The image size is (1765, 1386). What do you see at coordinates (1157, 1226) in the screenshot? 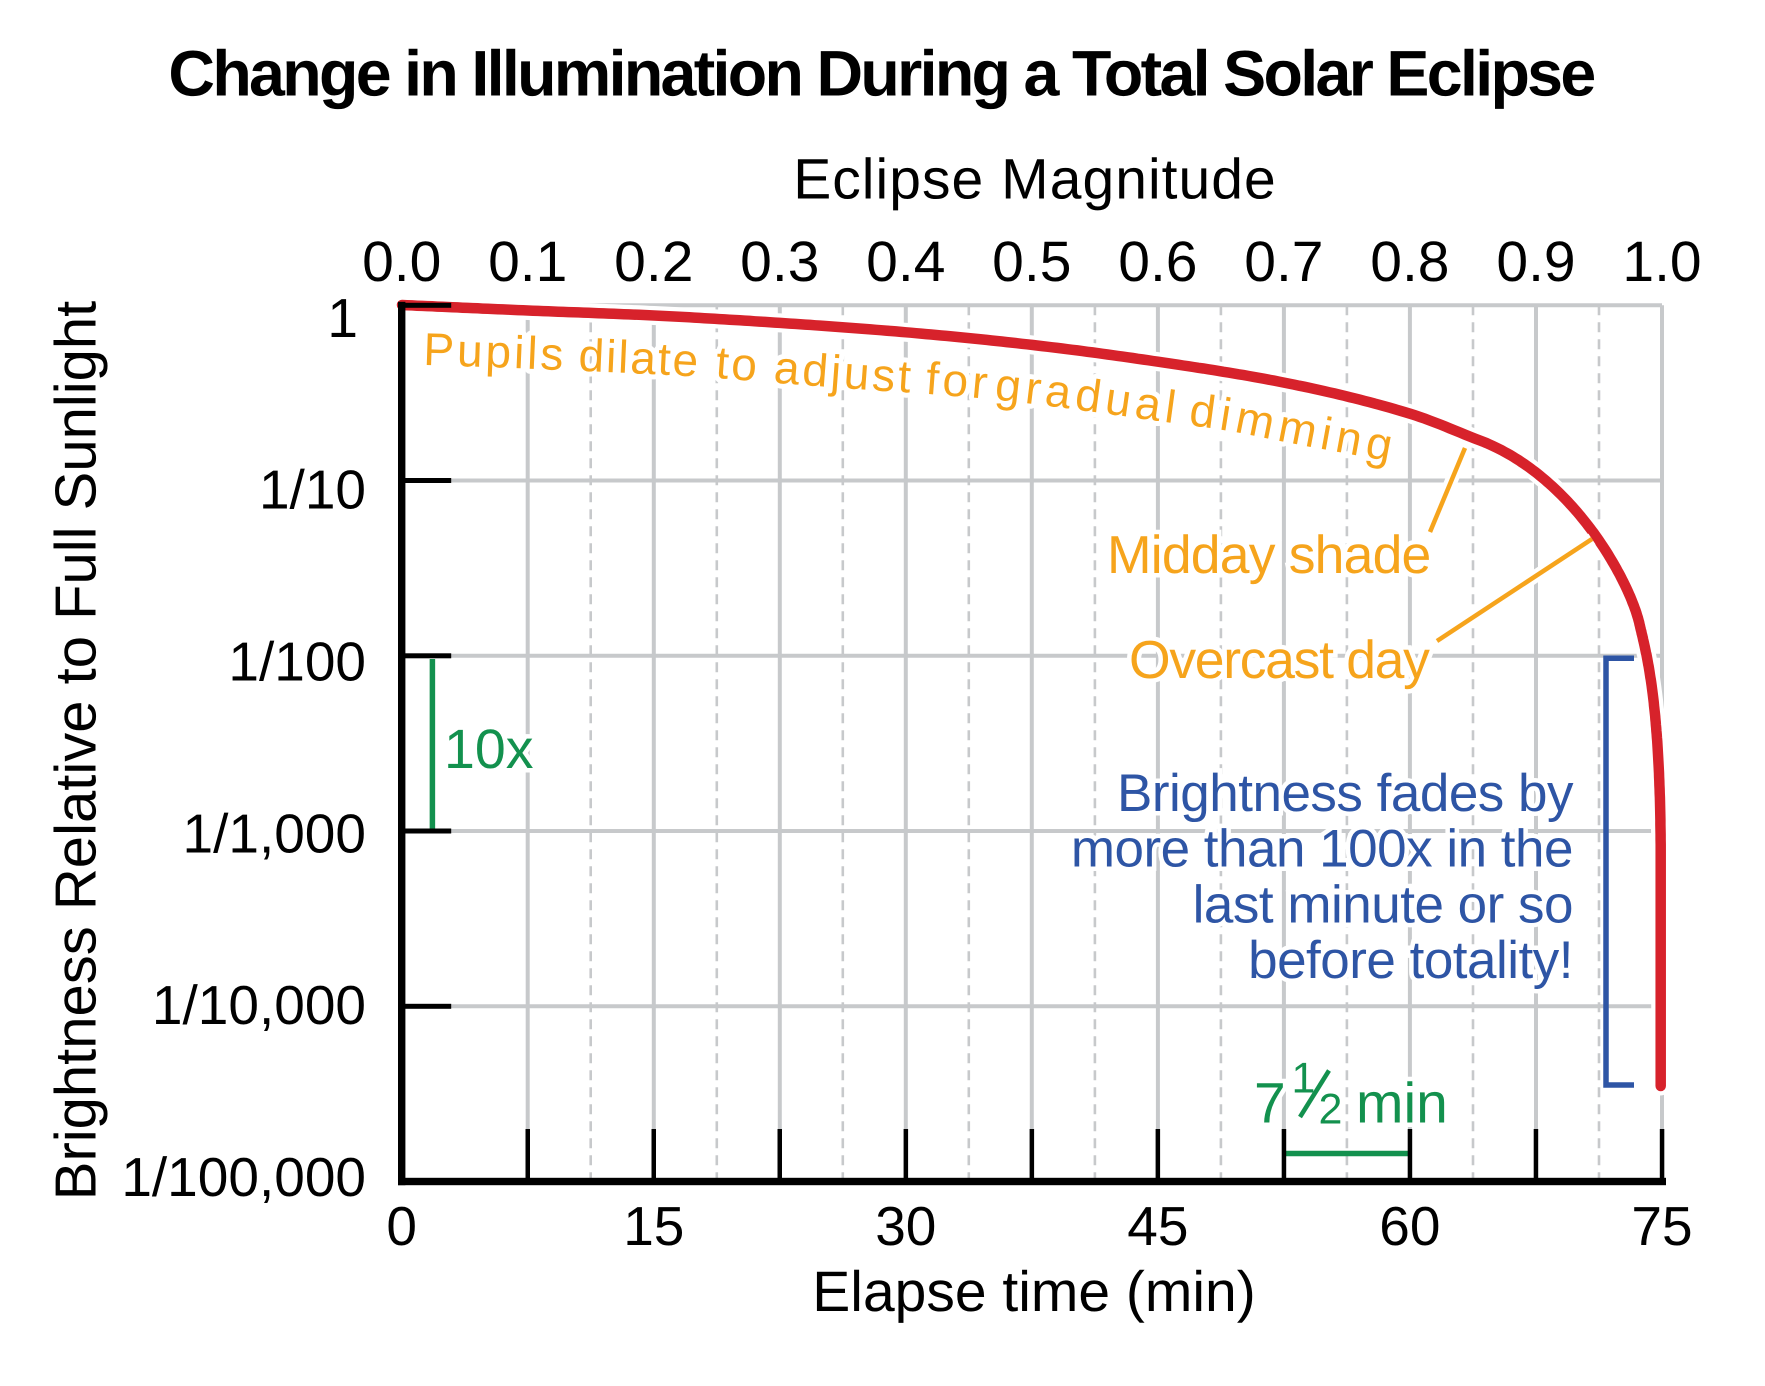
I see `svg-text: 45` at bounding box center [1157, 1226].